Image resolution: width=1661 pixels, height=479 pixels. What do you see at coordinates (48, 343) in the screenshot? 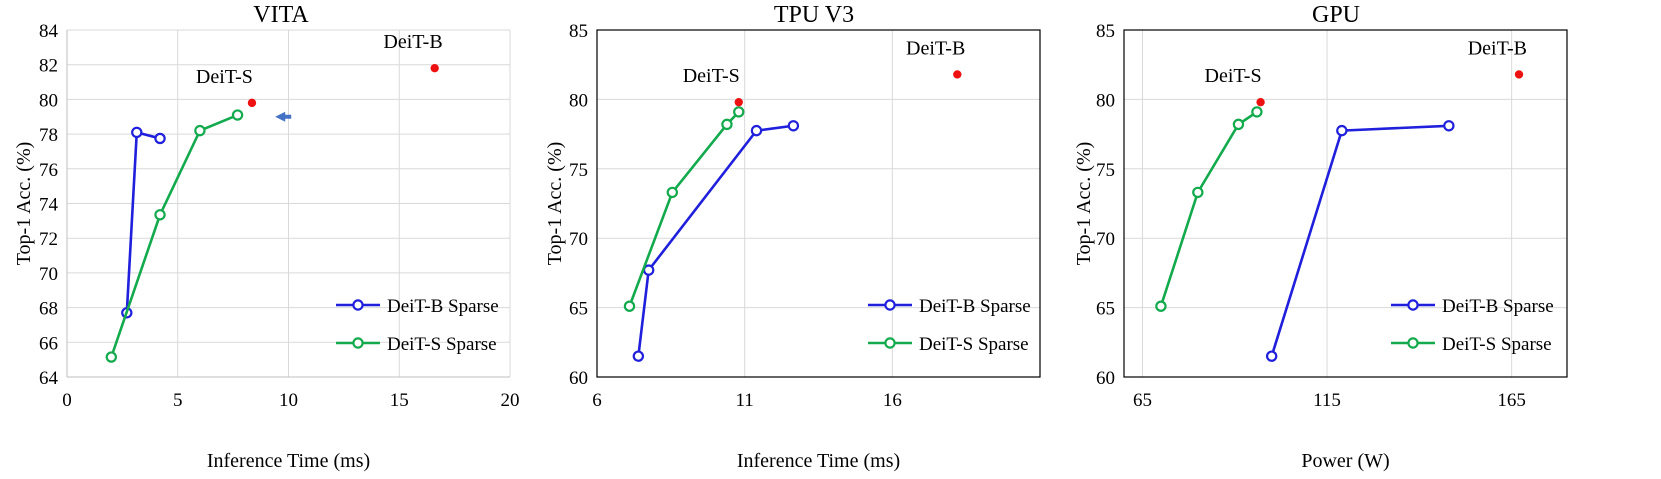
I see `y-tick-label: 66` at bounding box center [48, 343].